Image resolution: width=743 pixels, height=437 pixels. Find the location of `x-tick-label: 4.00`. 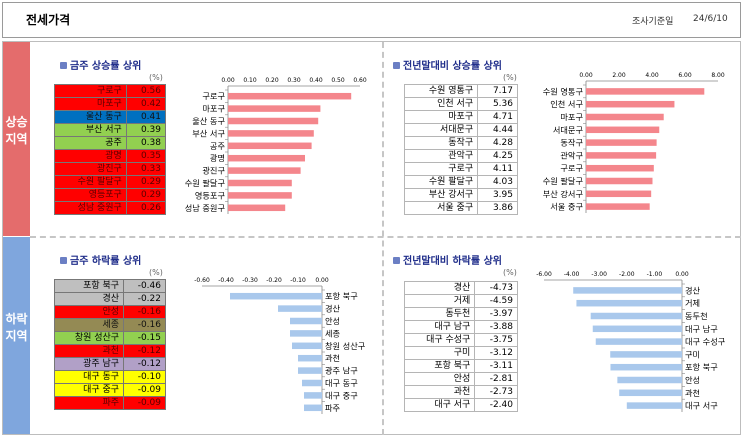

x-tick-label: 4.00 is located at coordinates (652, 75).